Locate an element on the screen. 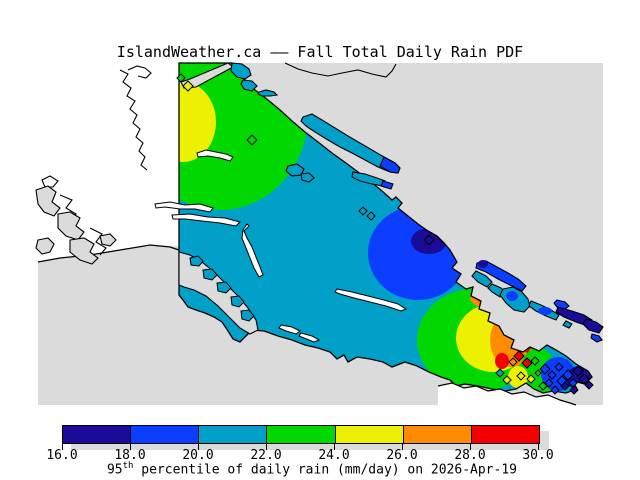 The height and width of the screenshot is (480, 640). olympic-peninsula is located at coordinates (507, 394).